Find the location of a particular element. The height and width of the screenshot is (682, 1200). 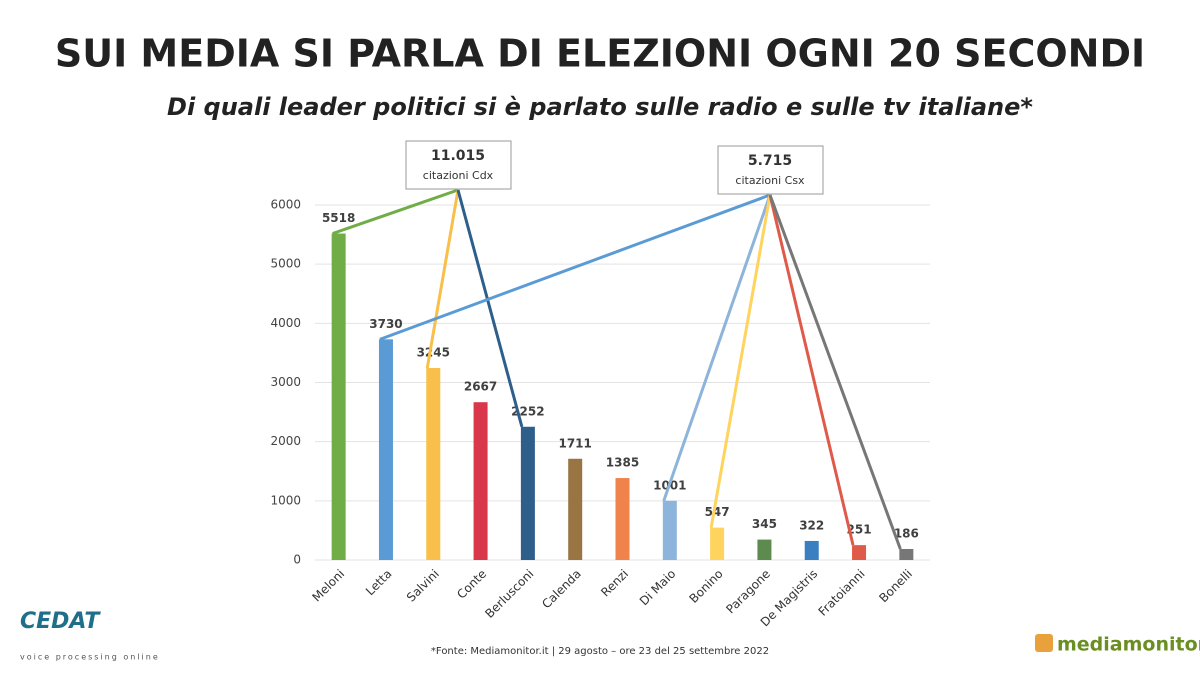

cedat-tagline: voice processing online is located at coordinates (90, 657).